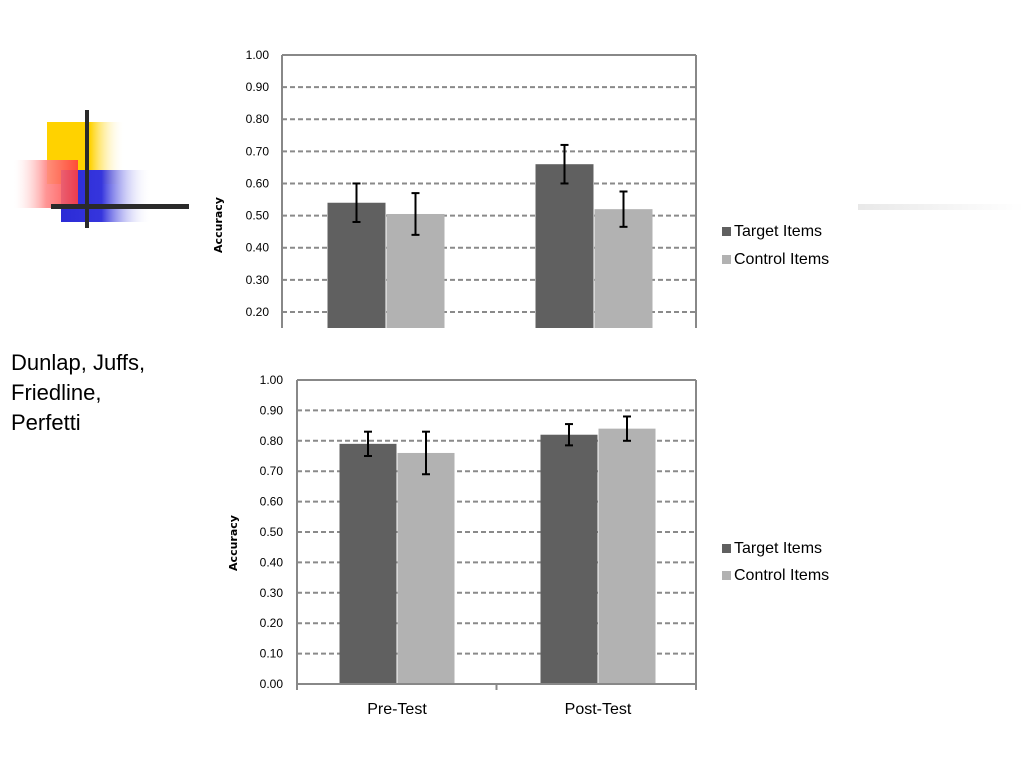 This screenshot has width=1024, height=768. What do you see at coordinates (120, 206) in the screenshot?
I see `logo-horizontal-bar` at bounding box center [120, 206].